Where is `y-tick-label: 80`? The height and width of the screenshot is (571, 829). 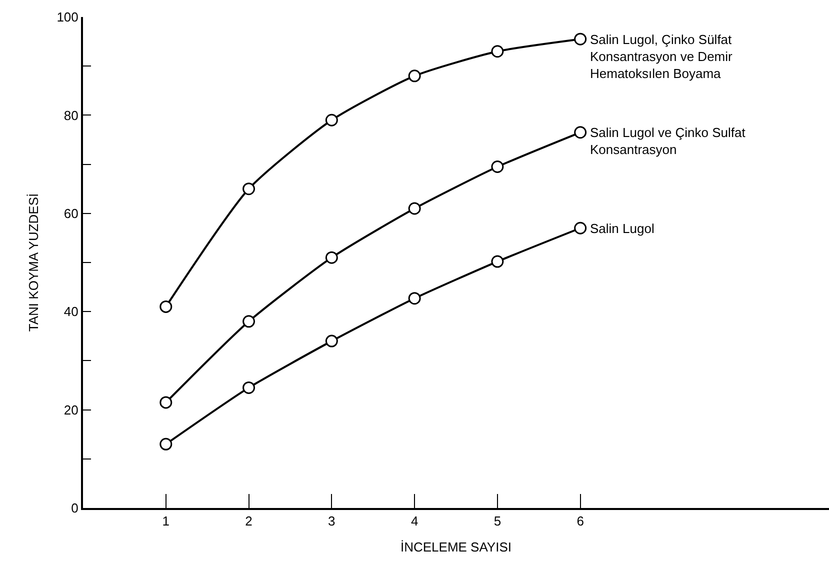 y-tick-label: 80 is located at coordinates (71, 115).